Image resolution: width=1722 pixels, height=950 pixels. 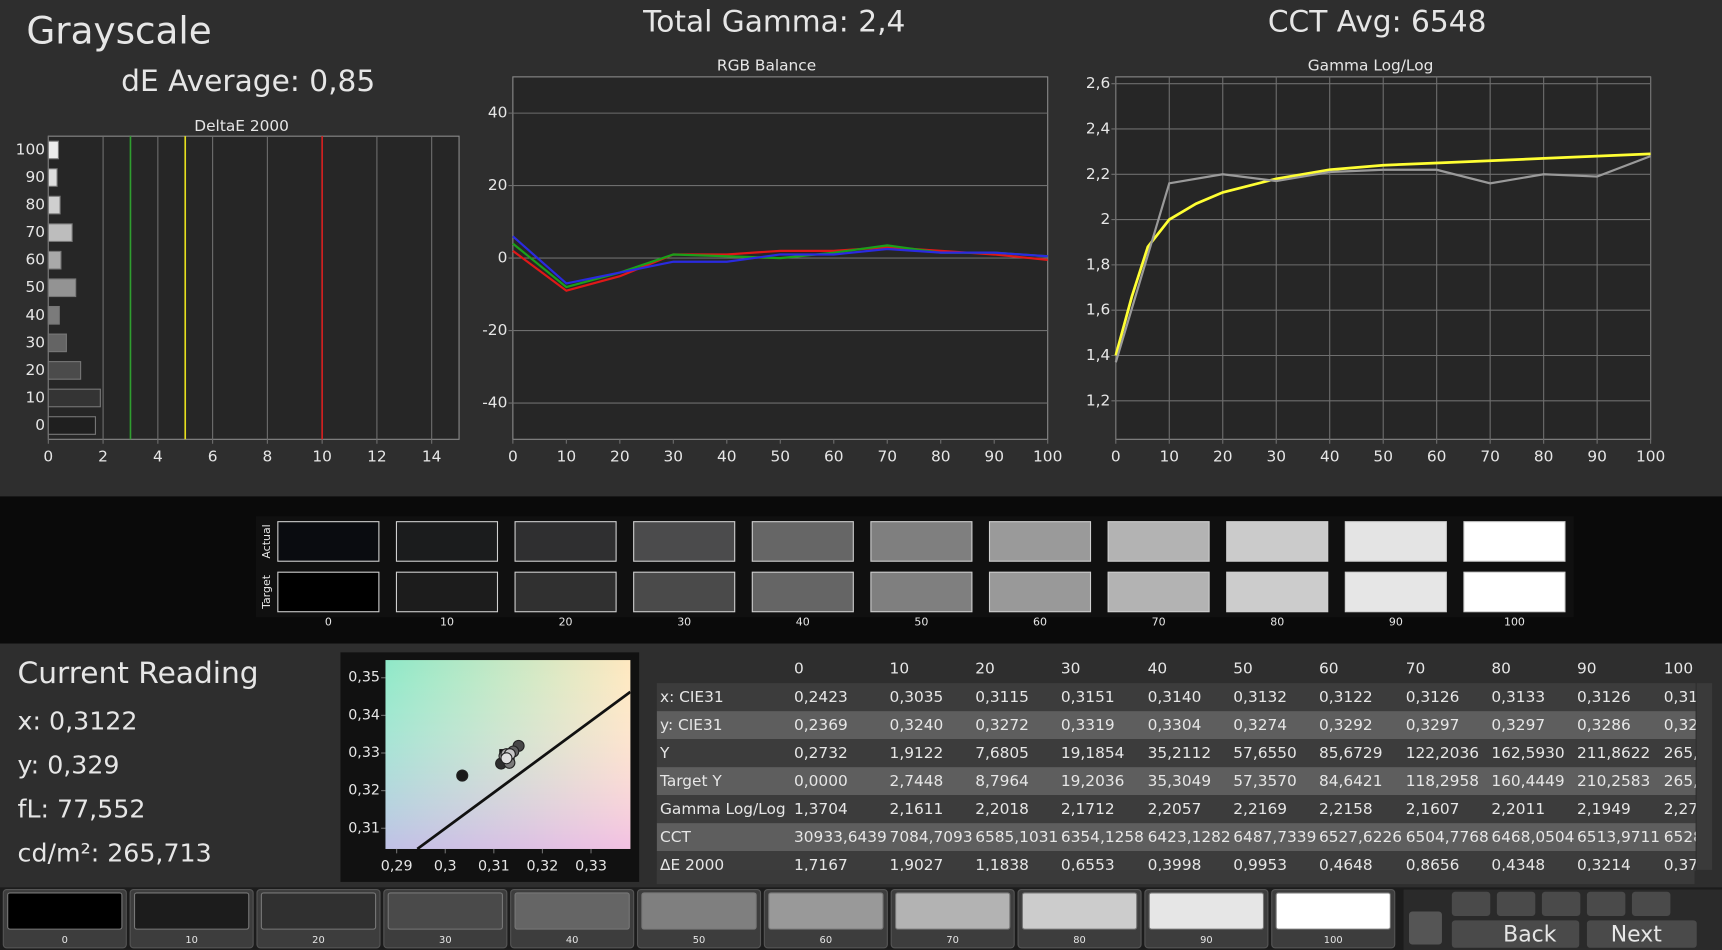 What do you see at coordinates (917, 753) in the screenshot?
I see `table-cell: 1,9122` at bounding box center [917, 753].